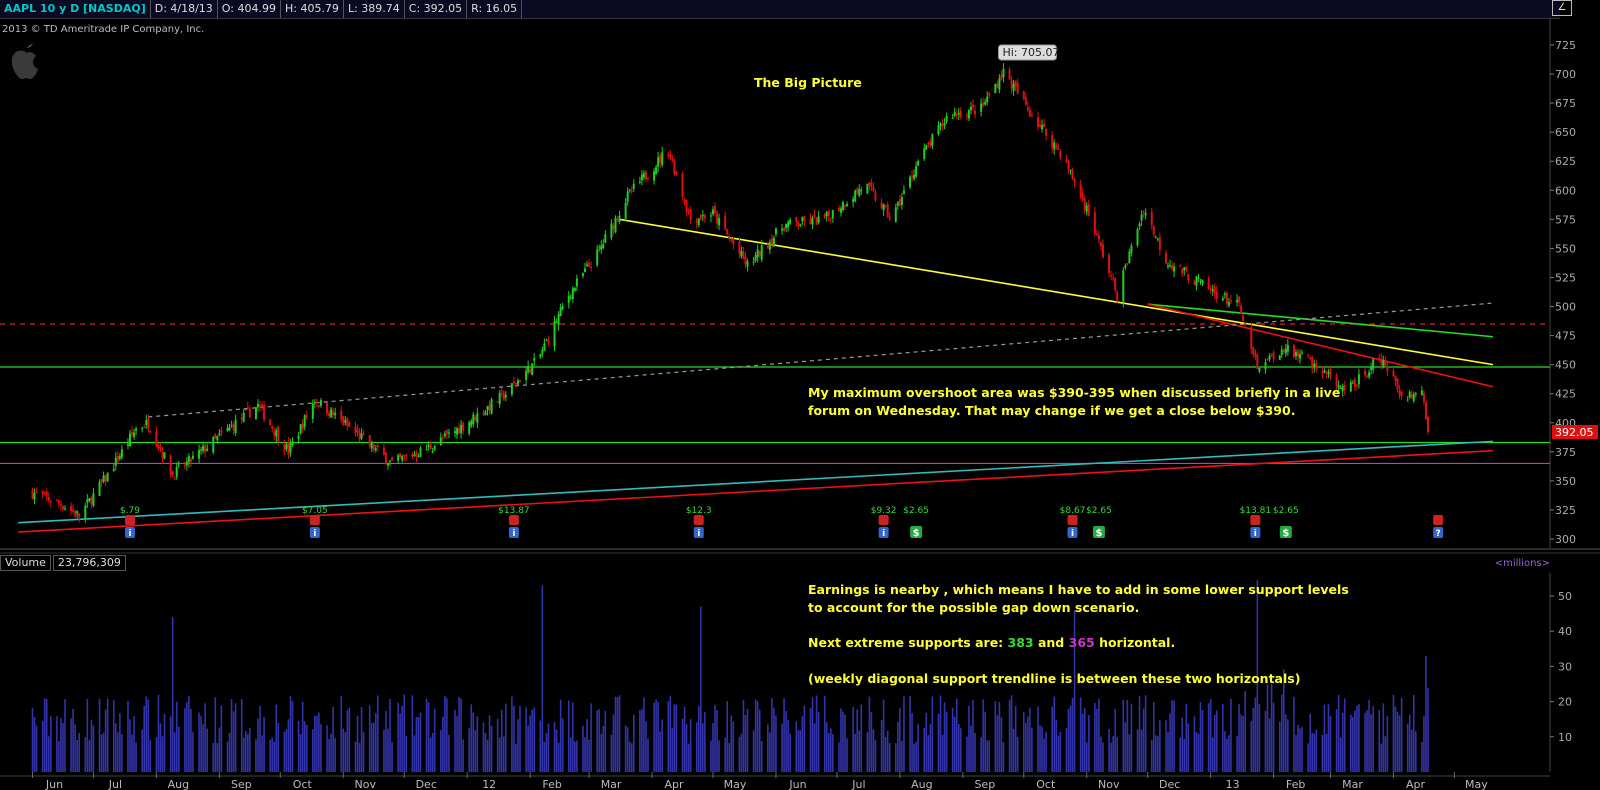 The height and width of the screenshot is (790, 1600). Describe the element at coordinates (514, 511) in the screenshot. I see `event-value-label: $13.87` at that location.